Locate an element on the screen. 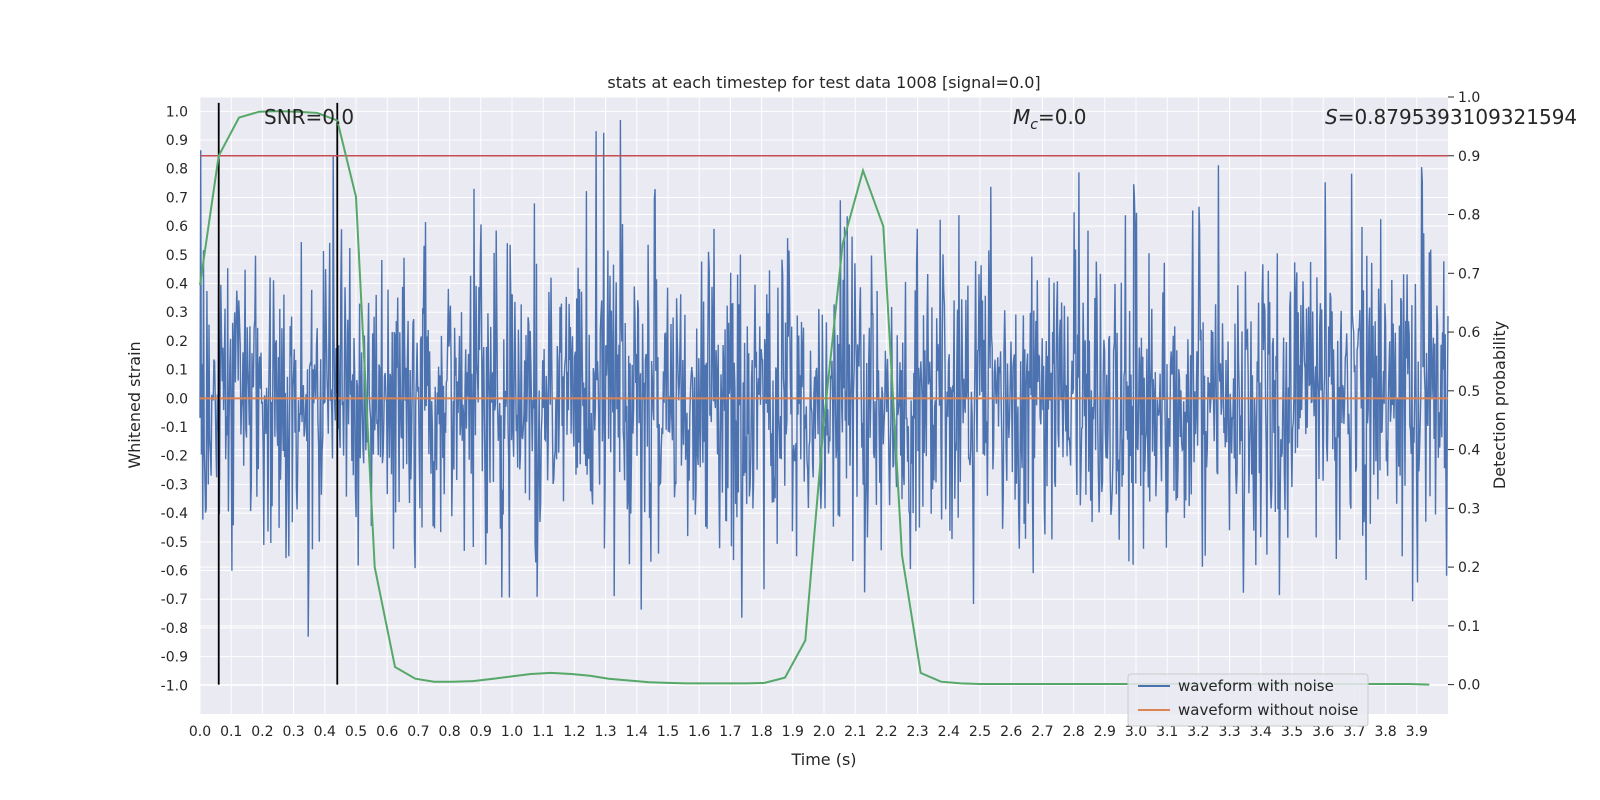 The width and height of the screenshot is (1600, 800). y2-tick-label: 0.4 is located at coordinates (1469, 451).